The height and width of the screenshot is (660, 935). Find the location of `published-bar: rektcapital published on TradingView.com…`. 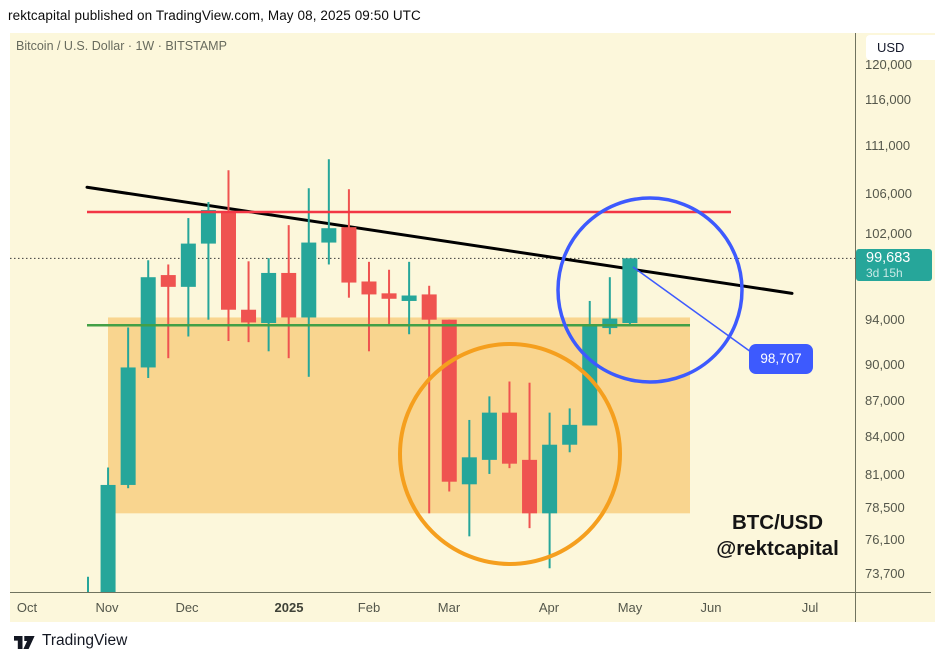

published-bar: rektcapital published on TradingView.com… is located at coordinates (467, 16).